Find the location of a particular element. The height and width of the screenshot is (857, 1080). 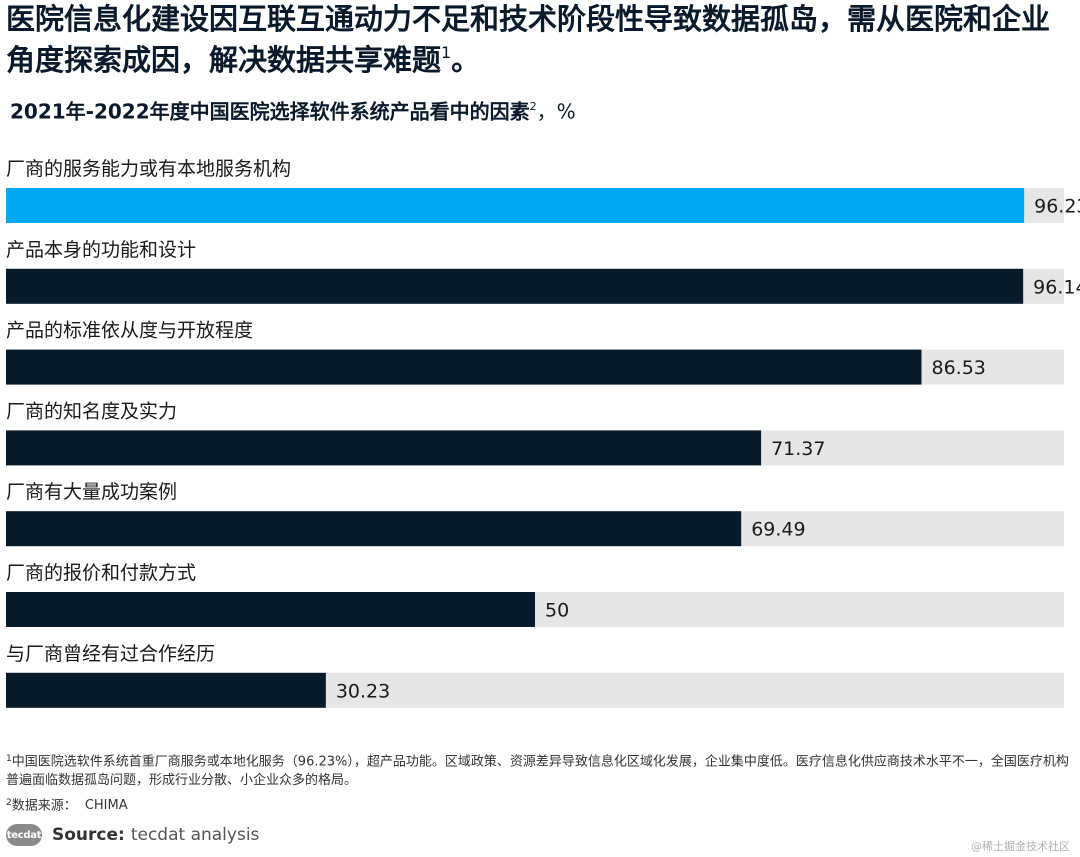

category-label: 与厂商曾经有过合作经历 is located at coordinates (110, 654).